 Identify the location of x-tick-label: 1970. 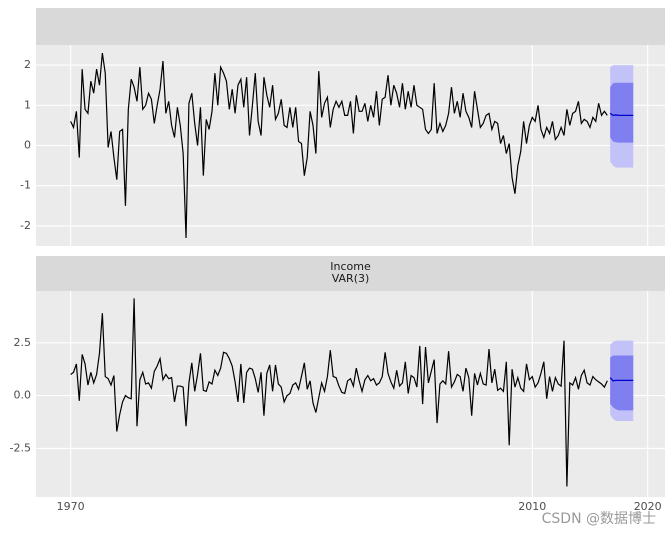
(71, 506).